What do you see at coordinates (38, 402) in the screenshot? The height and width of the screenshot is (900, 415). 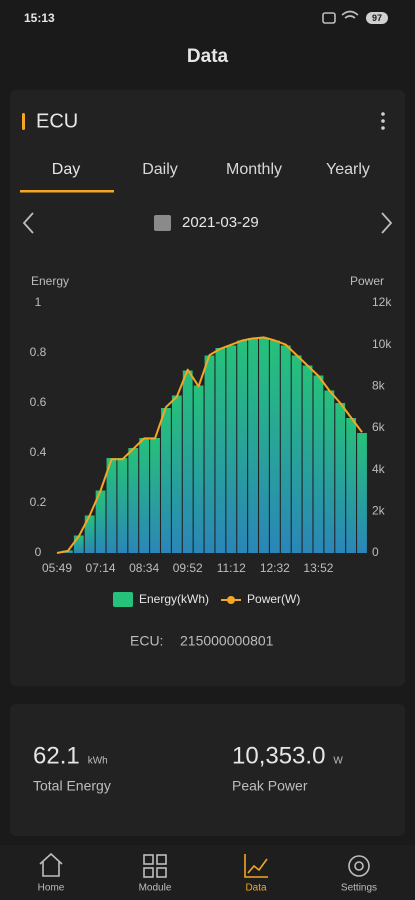 I see `y-tick-label: 0.6` at bounding box center [38, 402].